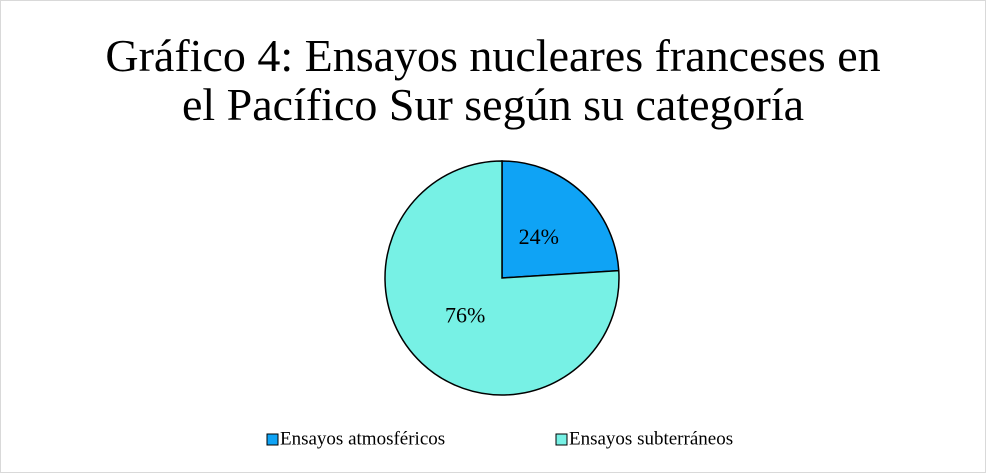 The width and height of the screenshot is (986, 473). I want to click on data-label: 76%, so click(465, 314).